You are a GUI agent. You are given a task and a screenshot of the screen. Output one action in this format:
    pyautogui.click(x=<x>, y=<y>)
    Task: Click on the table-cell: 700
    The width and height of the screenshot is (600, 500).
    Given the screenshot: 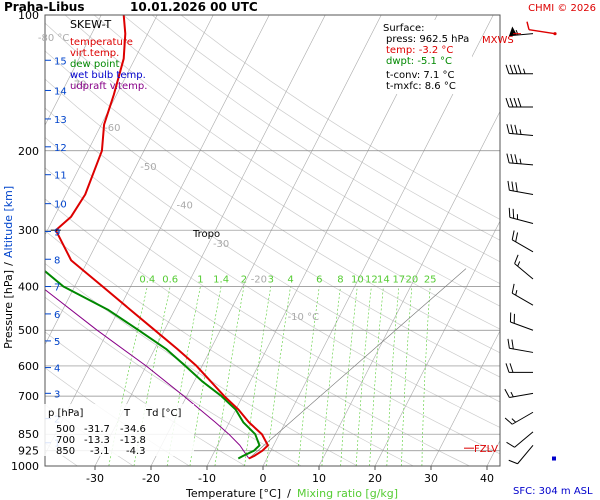 What is the action you would take?
    pyautogui.click(x=65, y=440)
    